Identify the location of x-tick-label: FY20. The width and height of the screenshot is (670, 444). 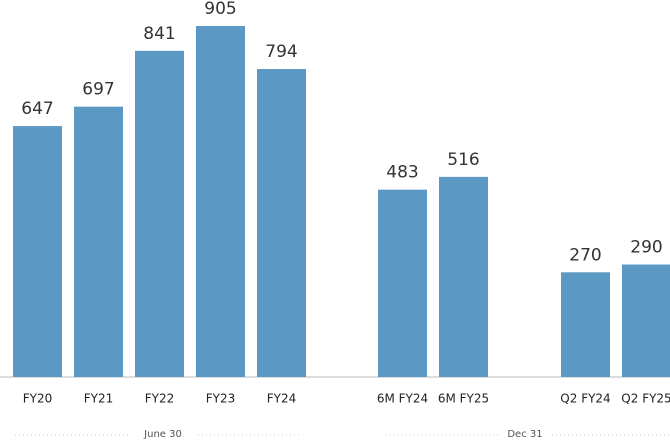
(38, 399).